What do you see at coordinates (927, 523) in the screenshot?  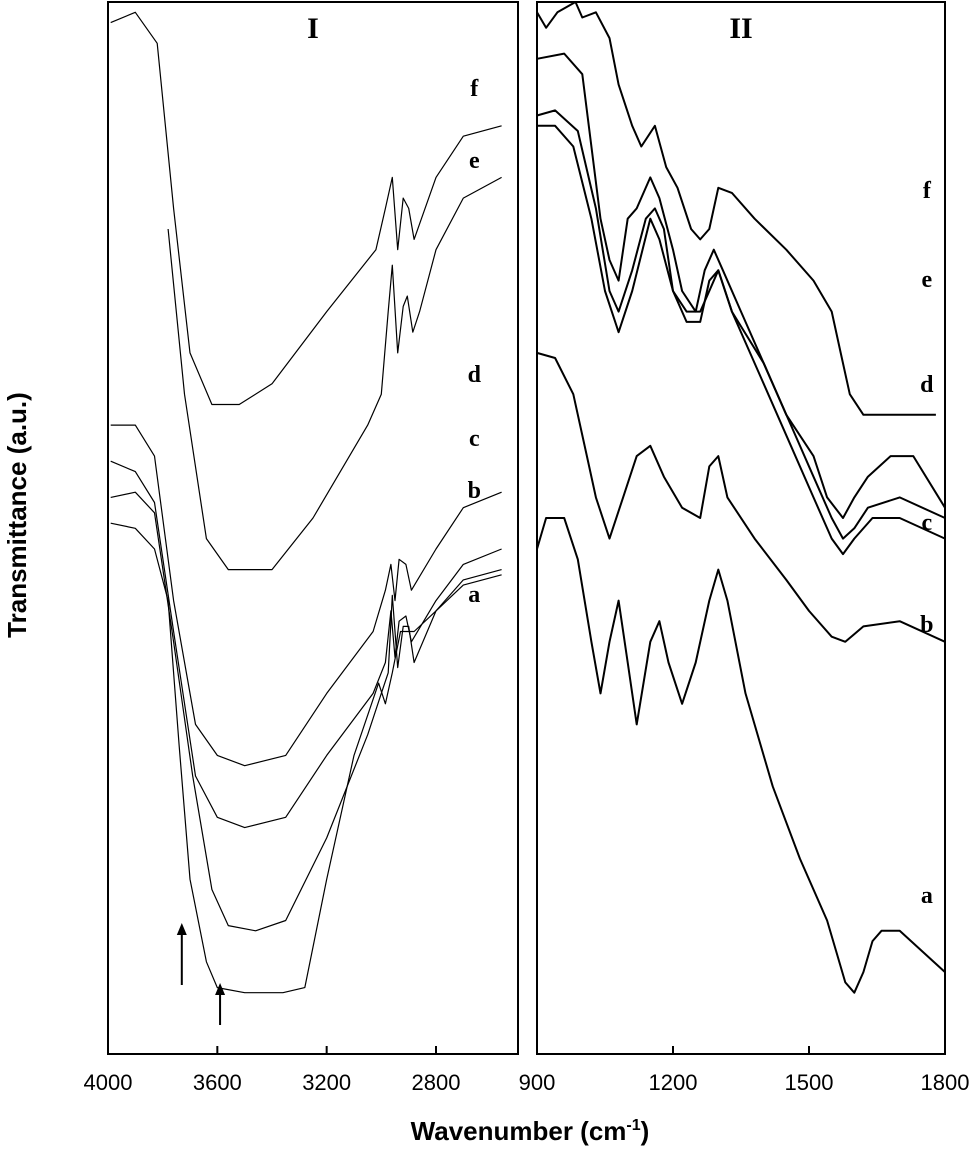 I see `panel-2-series-label-c: c` at bounding box center [927, 523].